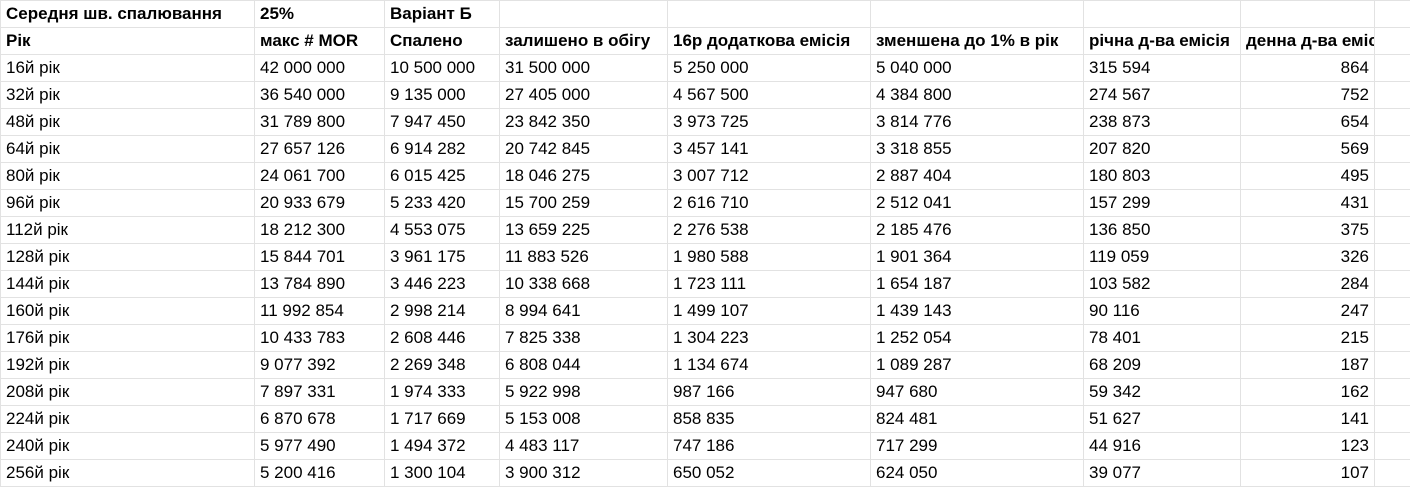 The width and height of the screenshot is (1410, 492). Describe the element at coordinates (977, 419) in the screenshot. I see `data-cell: 824 481` at that location.